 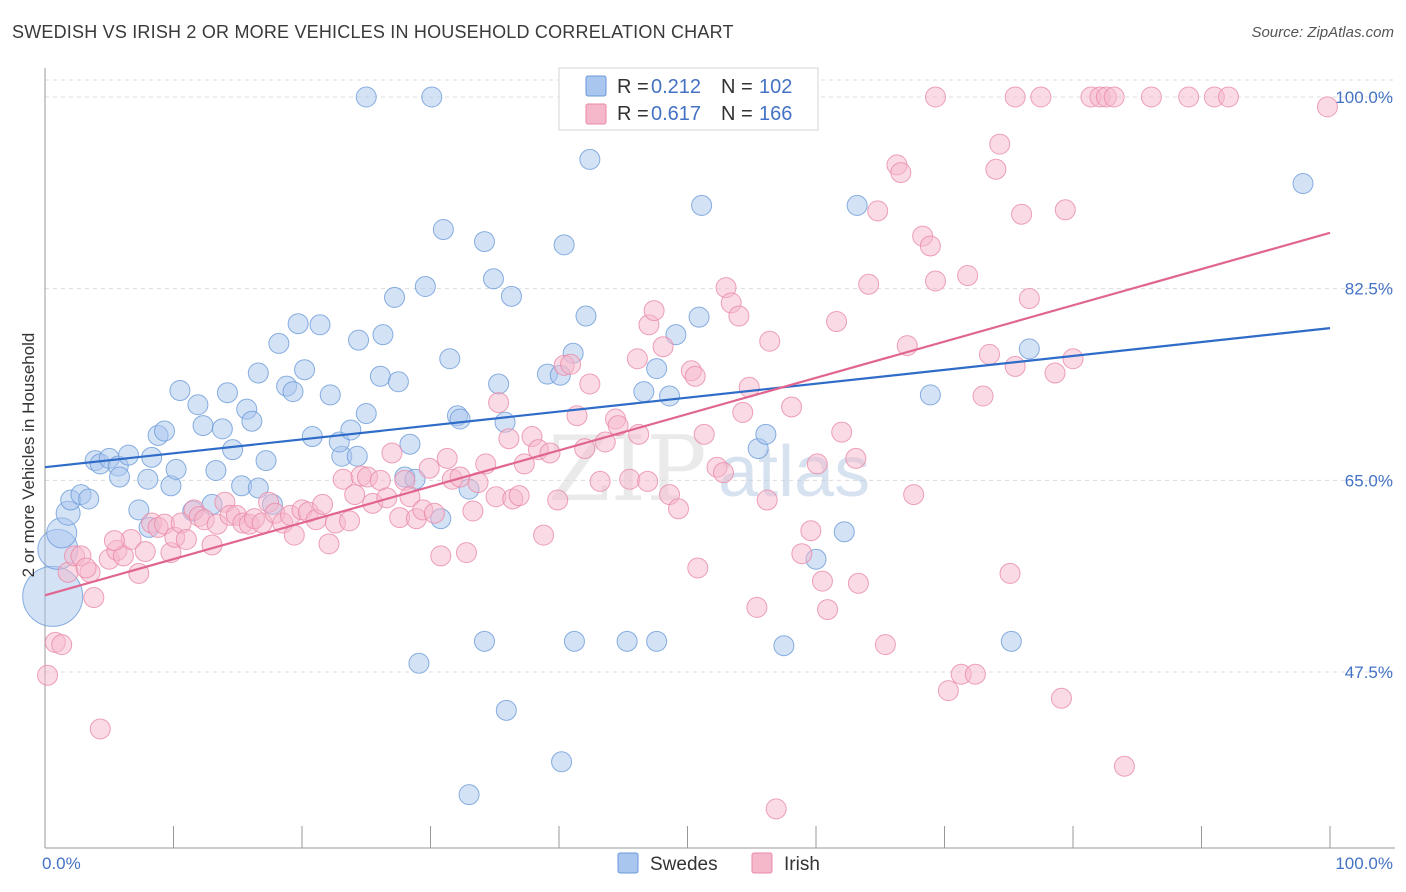 What do you see at coordinates (1369, 480) in the screenshot?
I see `y-tick-label-1: 65.0%` at bounding box center [1369, 480].